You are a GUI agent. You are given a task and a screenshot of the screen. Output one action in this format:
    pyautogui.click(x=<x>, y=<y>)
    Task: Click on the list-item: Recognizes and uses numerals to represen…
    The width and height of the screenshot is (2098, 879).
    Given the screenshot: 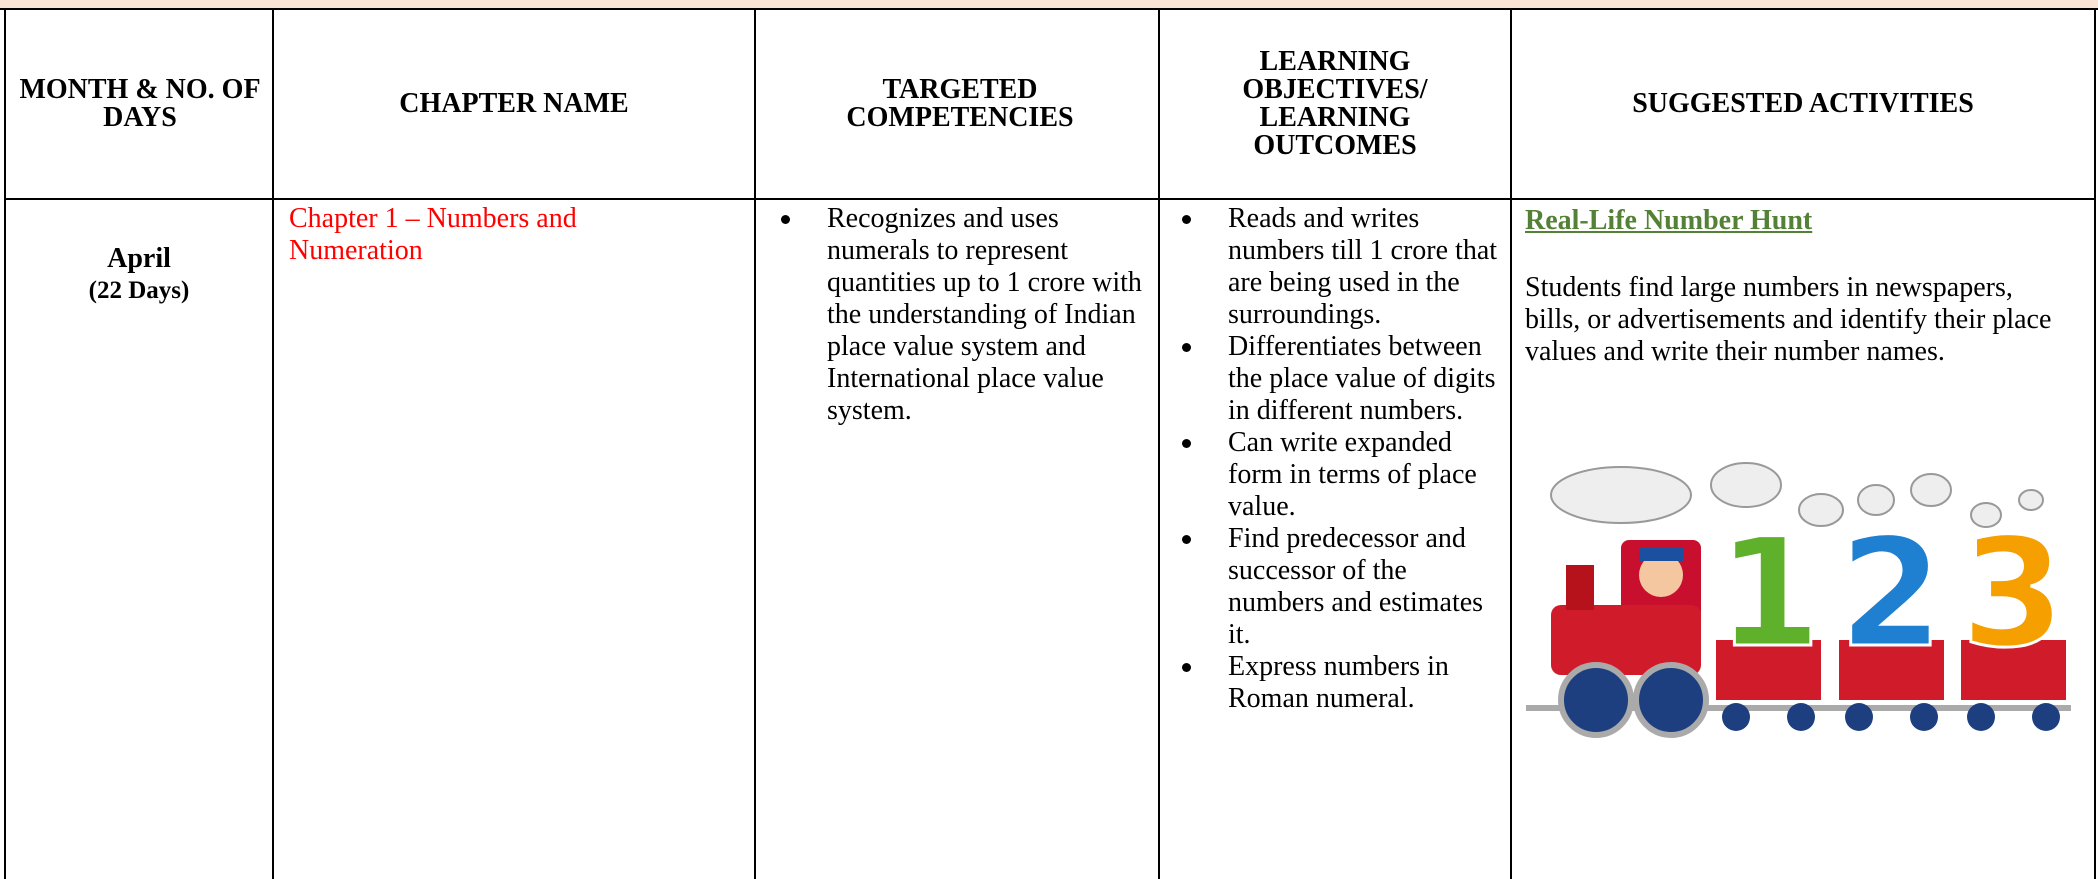 What is the action you would take?
    pyautogui.click(x=966, y=315)
    